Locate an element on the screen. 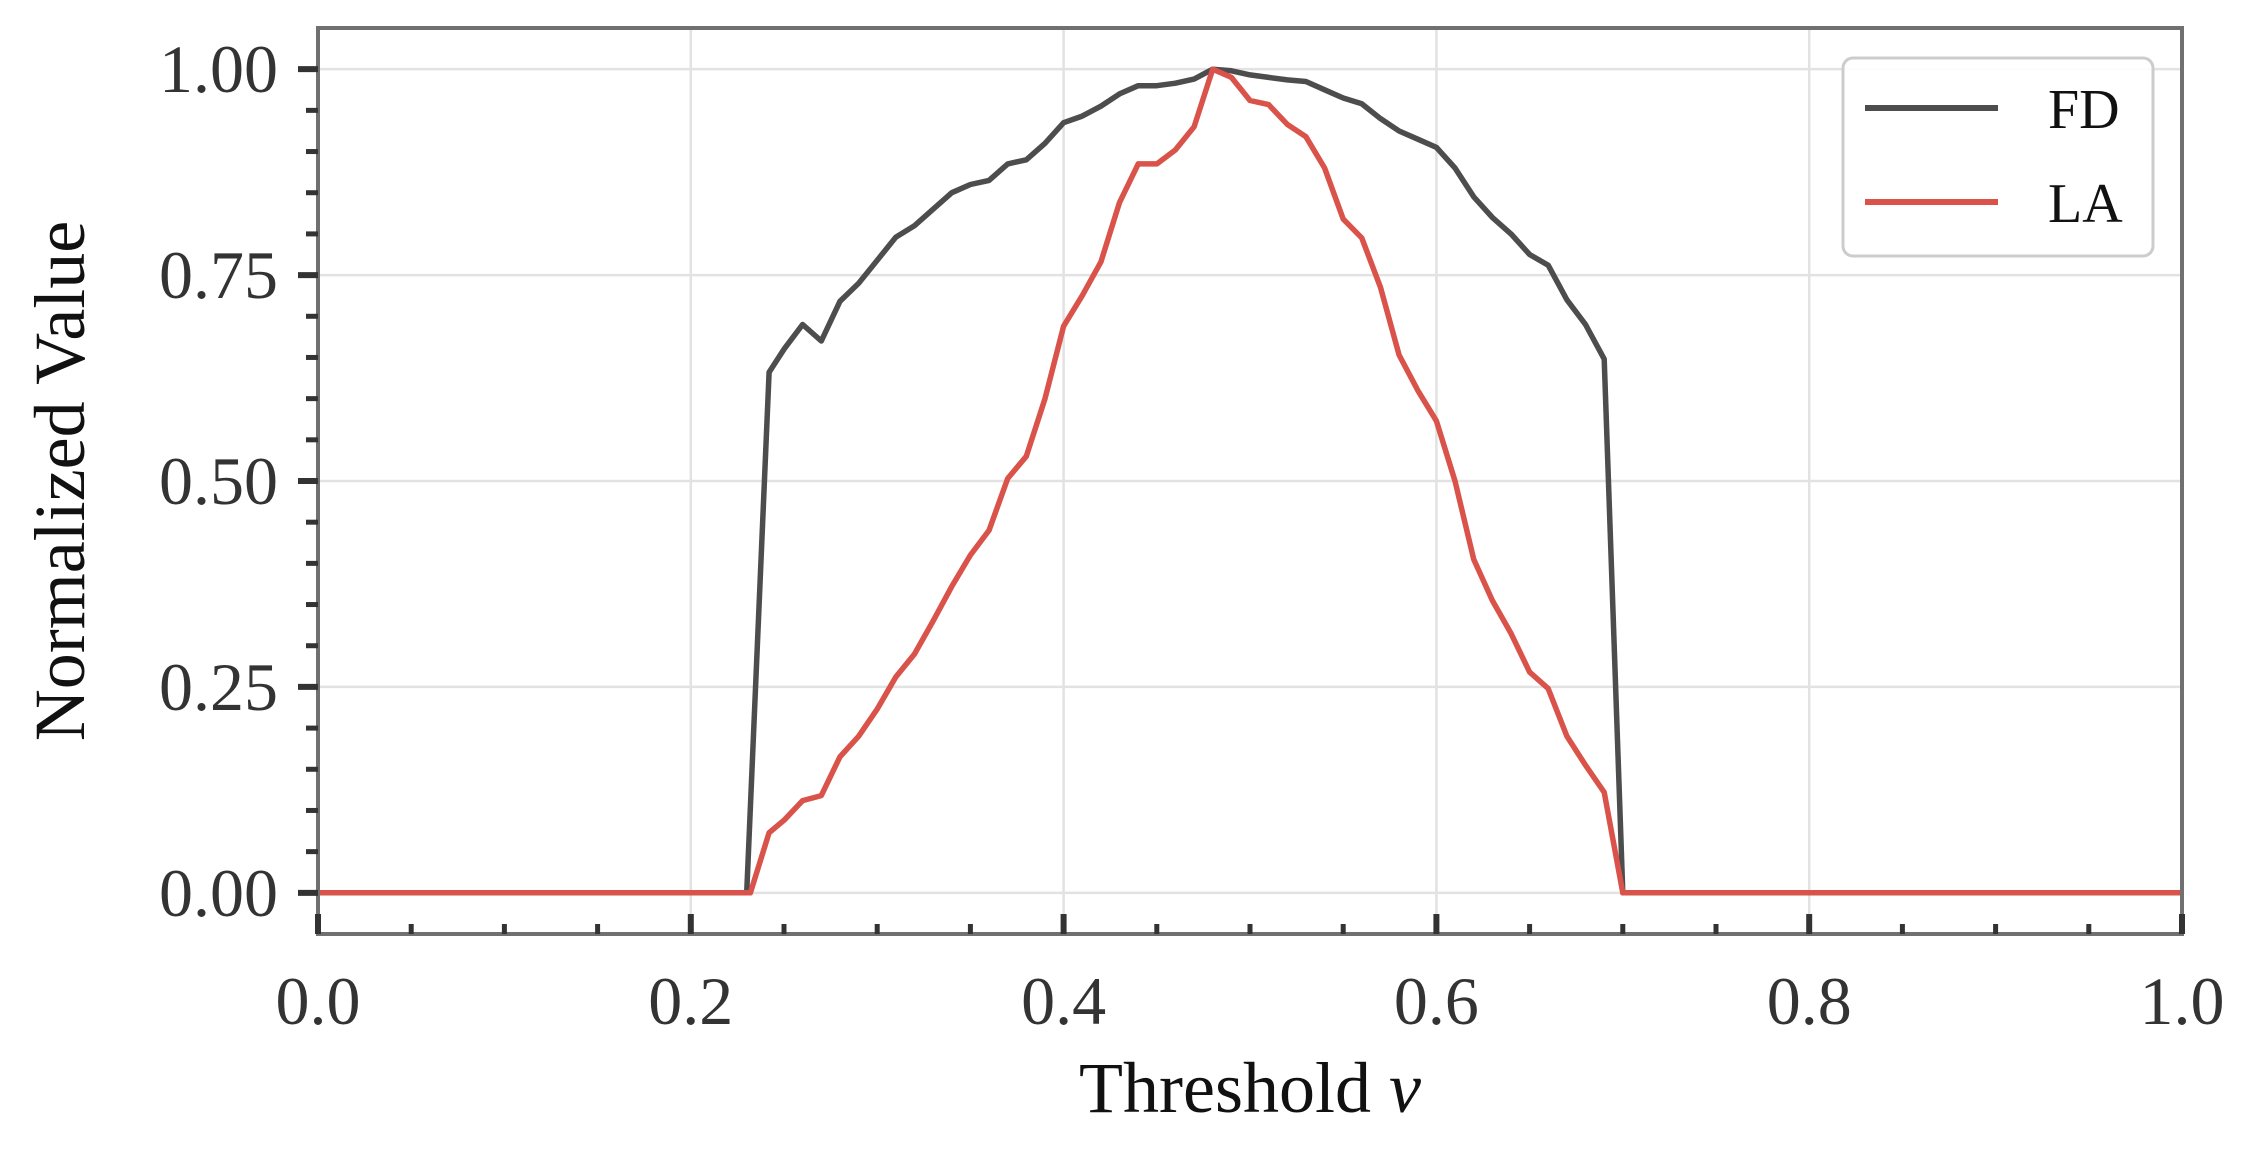  y-tick-label: 0.75 is located at coordinates (218, 275).